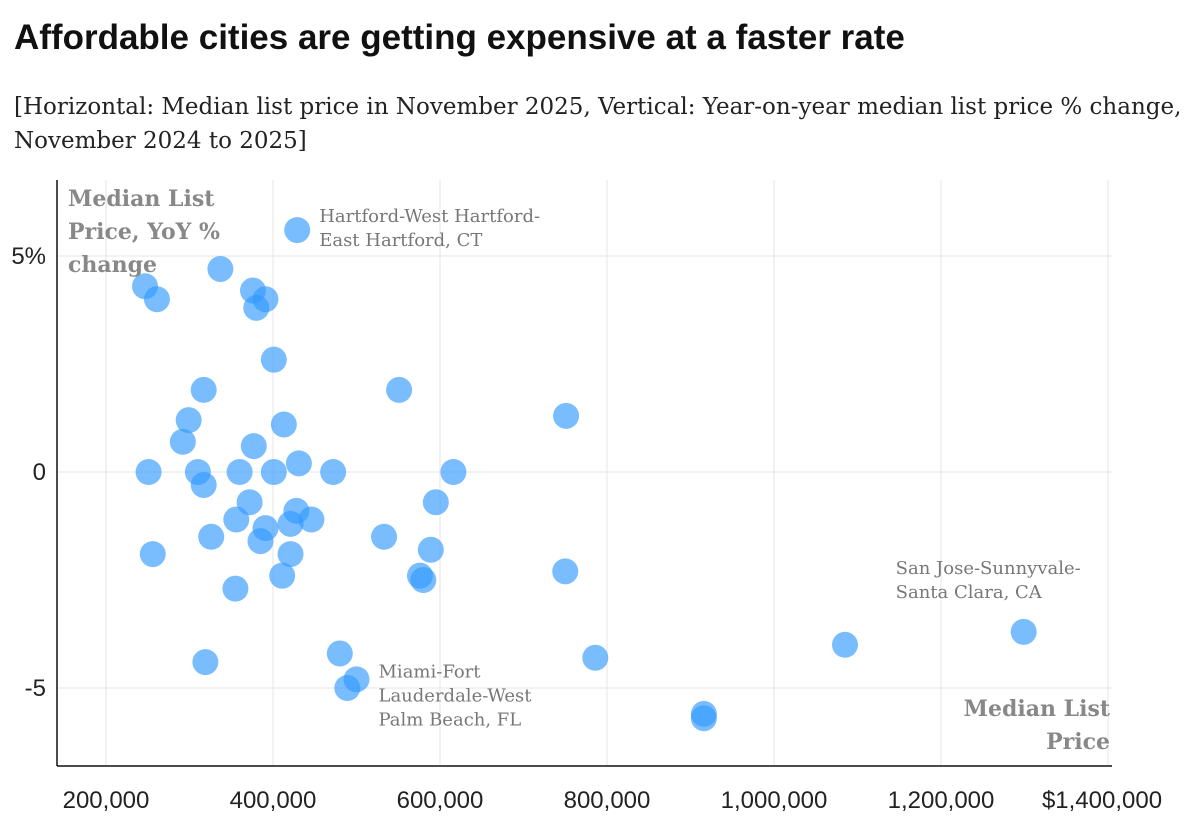 The height and width of the screenshot is (835, 1200). Describe the element at coordinates (429, 228) in the screenshot. I see `annotation: Hartford-West Hartford-East Hartford, CT` at that location.